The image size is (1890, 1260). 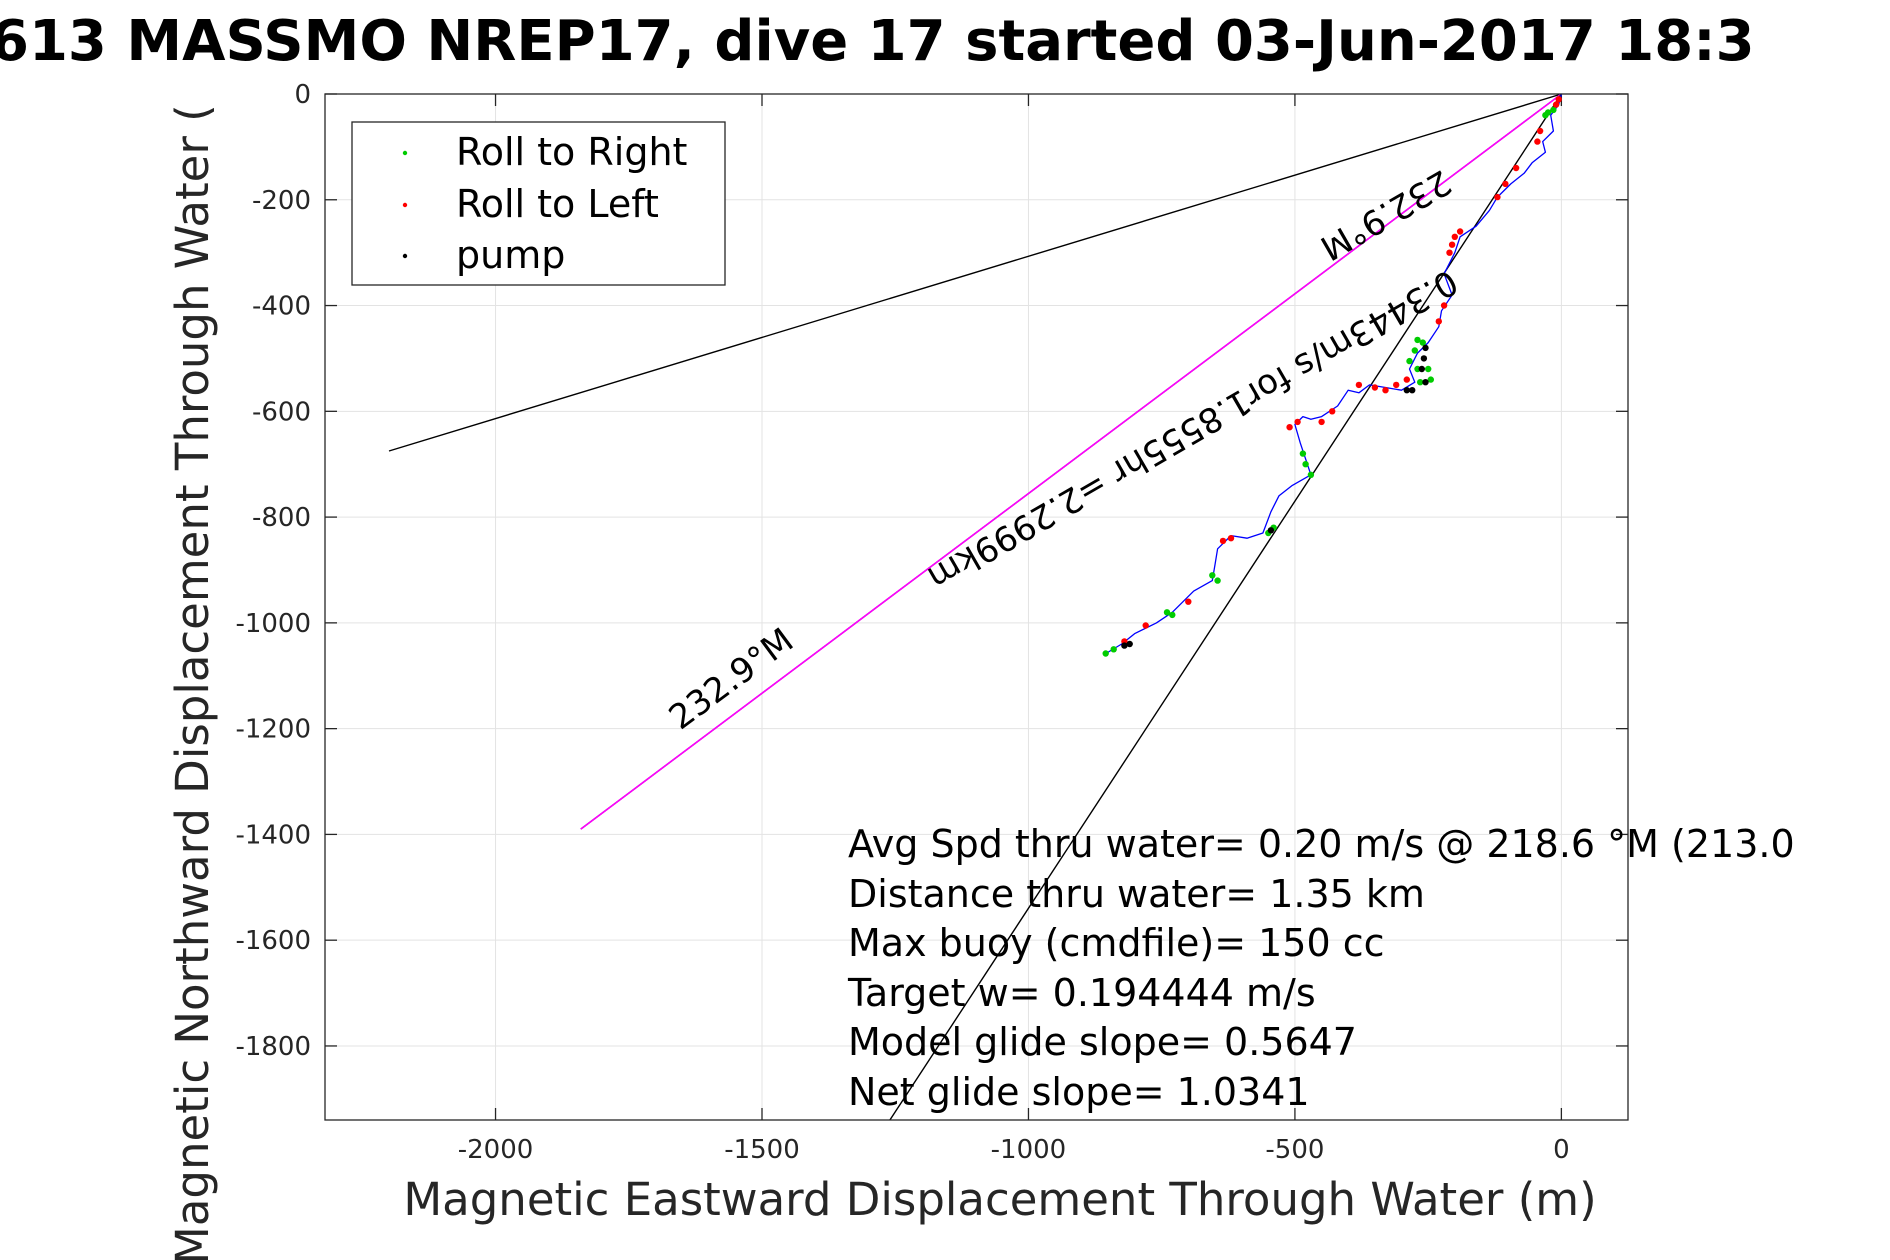 I want to click on stat-target-w: Target w= 0.194444 m/s, so click(x=1081, y=993).